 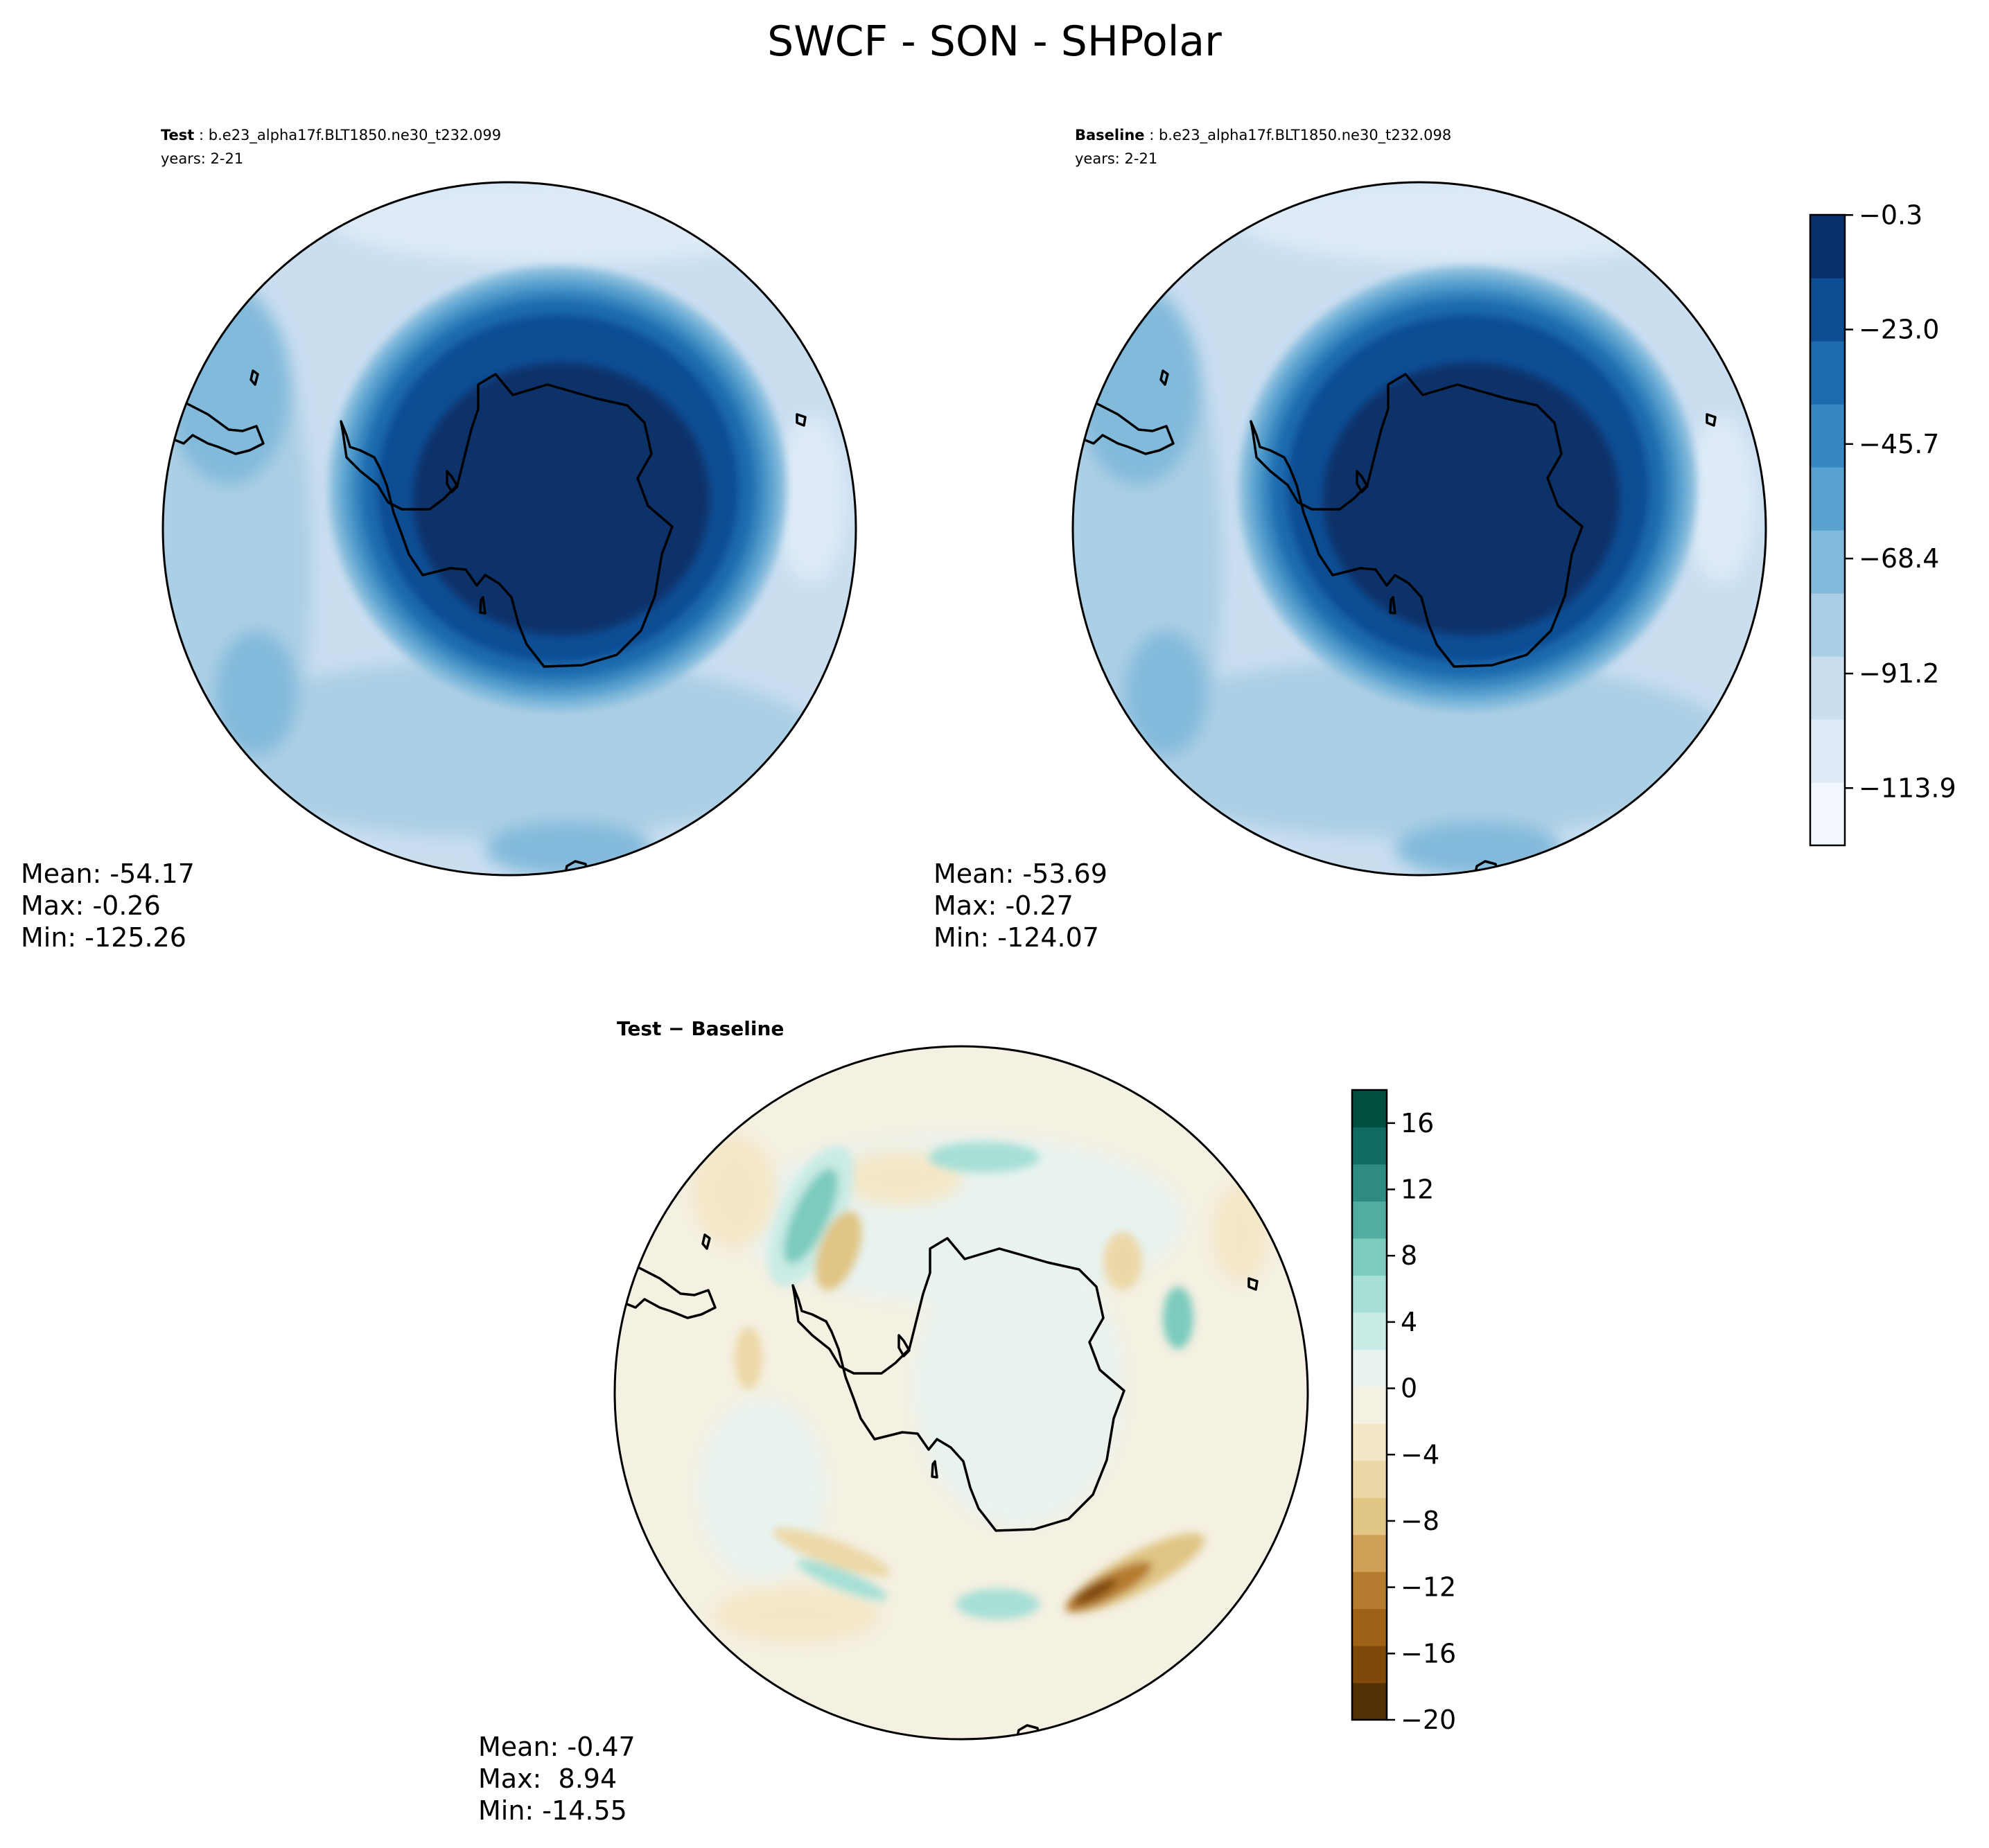 What do you see at coordinates (1429, 1587) in the screenshot?
I see `colorbar-diff-tick-label-7: −12` at bounding box center [1429, 1587].